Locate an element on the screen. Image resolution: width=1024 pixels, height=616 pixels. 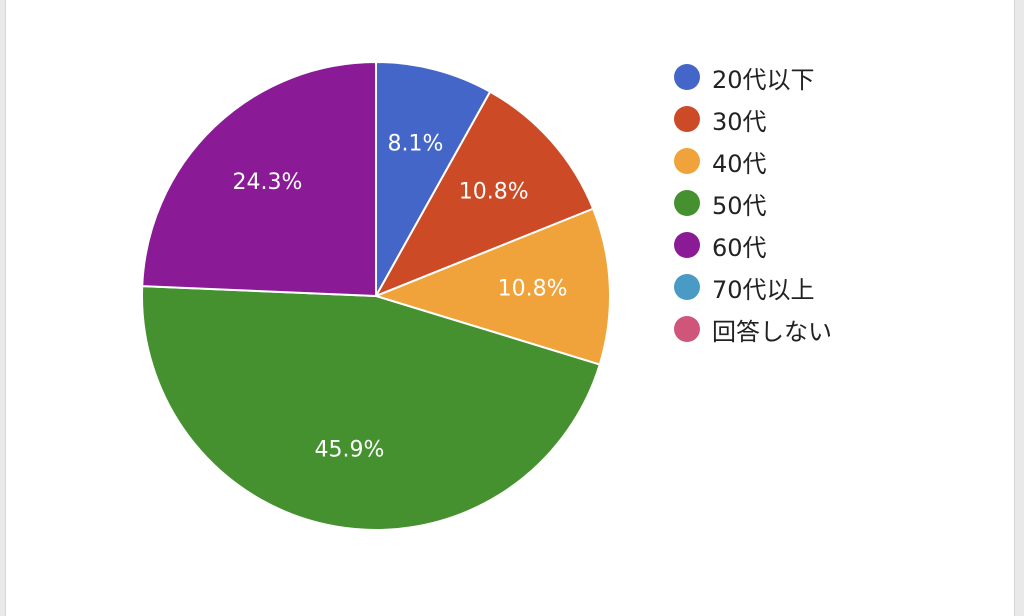
legend-label-4: 60代 is located at coordinates (739, 247).